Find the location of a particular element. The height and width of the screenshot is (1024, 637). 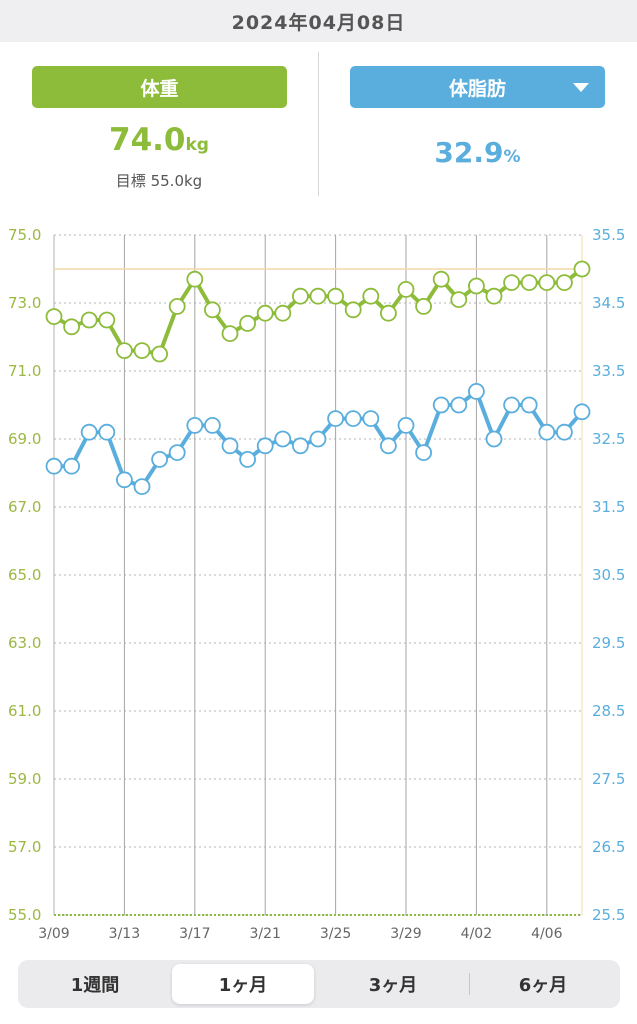

left-axis-tick: 63.0 is located at coordinates (24, 643).